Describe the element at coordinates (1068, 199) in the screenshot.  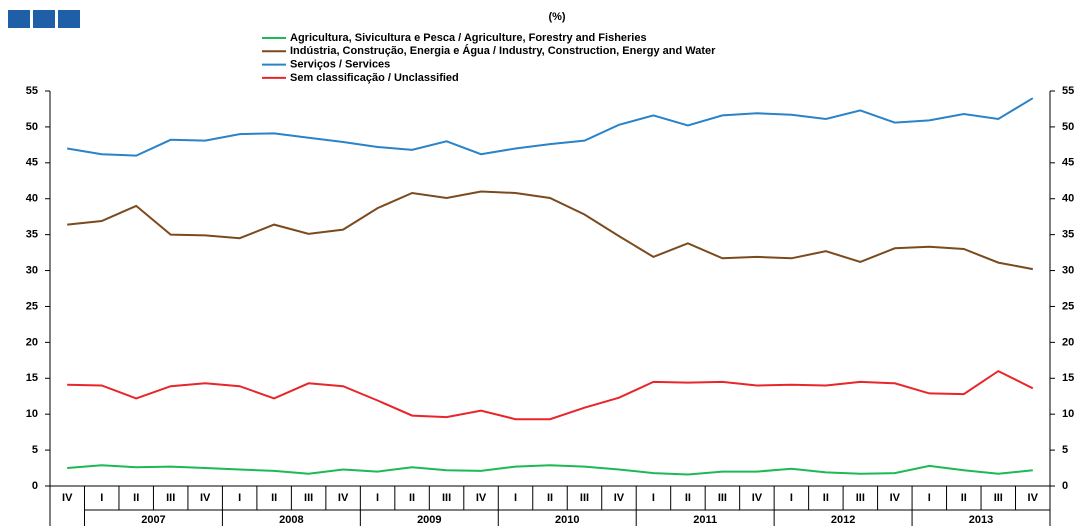
I see `y2-tick-label: 40` at that location.